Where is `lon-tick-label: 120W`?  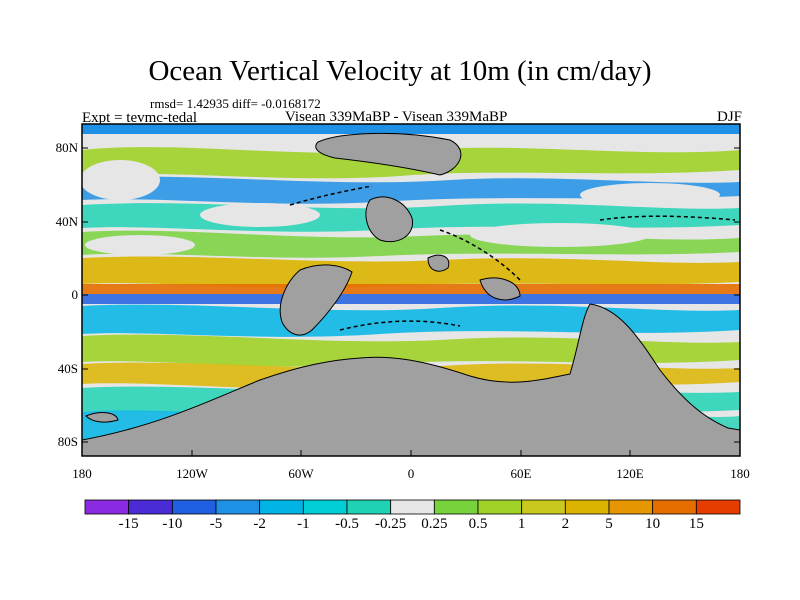 lon-tick-label: 120W is located at coordinates (192, 473).